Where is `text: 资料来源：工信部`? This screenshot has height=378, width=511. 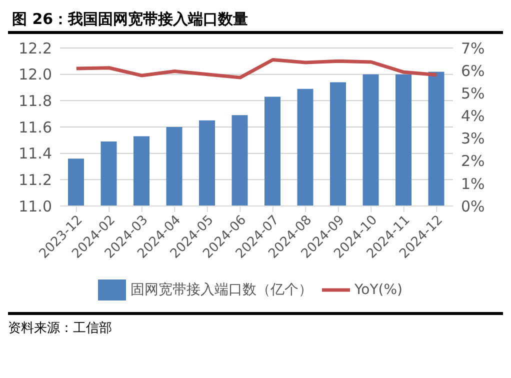 text: 资料来源：工信部 is located at coordinates (60, 328).